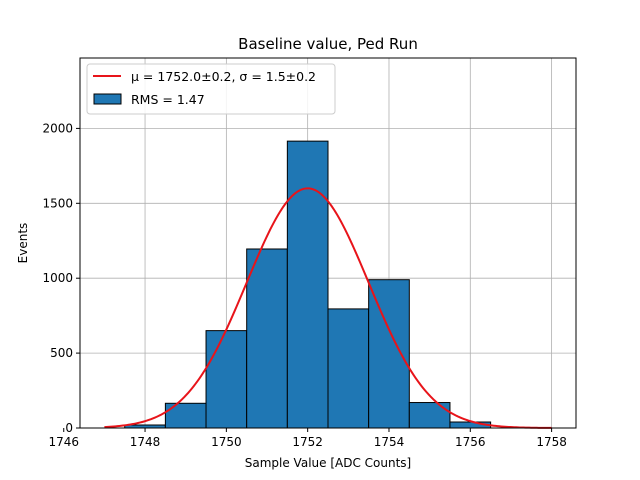 The height and width of the screenshot is (480, 640). I want to click on legend: μ = 1752.0±0.2, σ = 1.5±0.2 RMS = 1.47, so click(211, 89).